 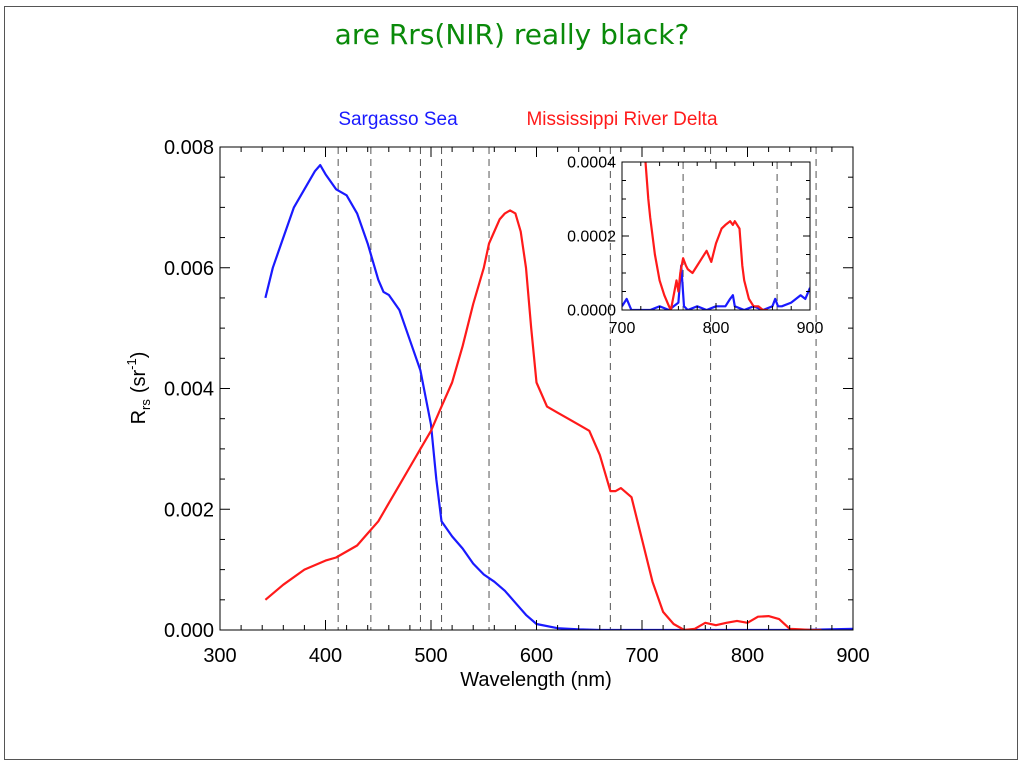 What do you see at coordinates (536, 680) in the screenshot?
I see `x-axis-label: Wavelength (nm)` at bounding box center [536, 680].